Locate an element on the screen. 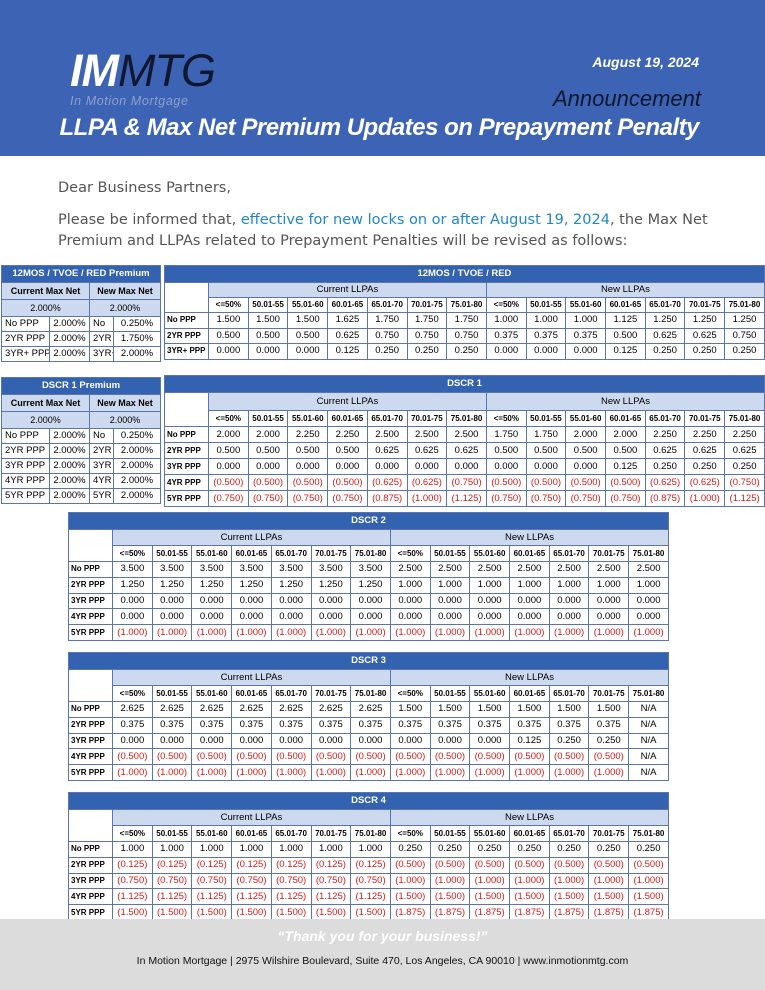 Image resolution: width=765 pixels, height=990 pixels. current-max-net-cell: 2.000% is located at coordinates (69, 354).